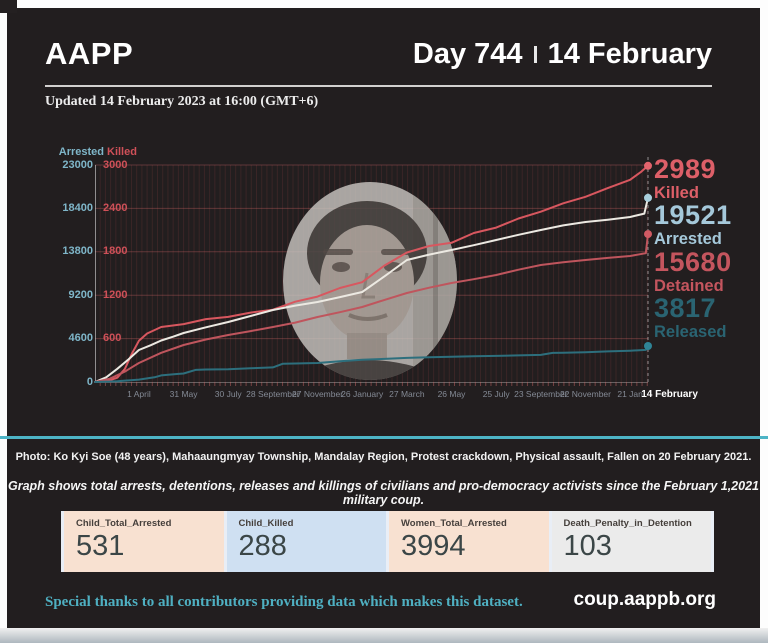 This screenshot has height=643, width=768. What do you see at coordinates (81, 152) in the screenshot?
I see `left-axis-title: Arrested` at bounding box center [81, 152].